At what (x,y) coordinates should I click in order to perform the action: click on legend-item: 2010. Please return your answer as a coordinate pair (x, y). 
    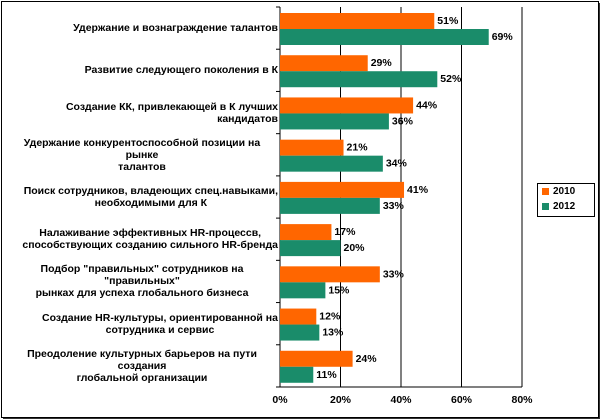
    Looking at the image, I should click on (566, 191).